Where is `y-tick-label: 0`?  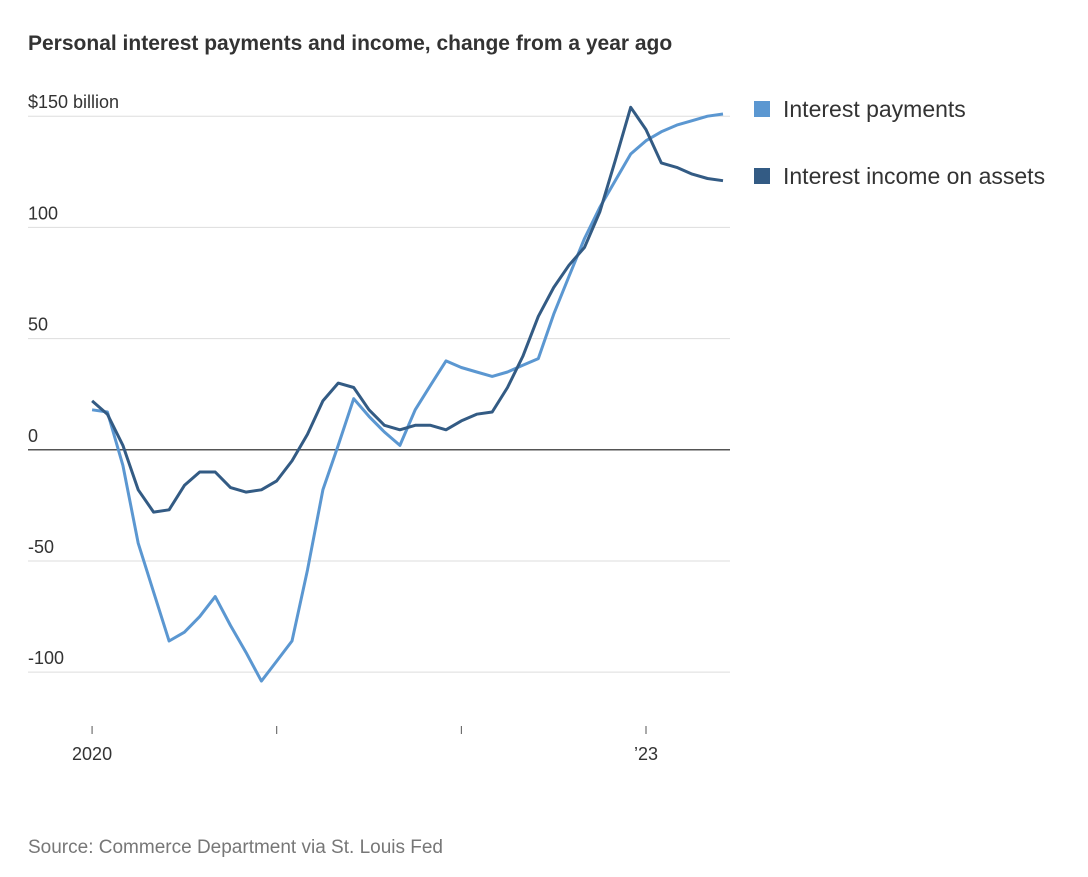
y-tick-label: 0 is located at coordinates (33, 436).